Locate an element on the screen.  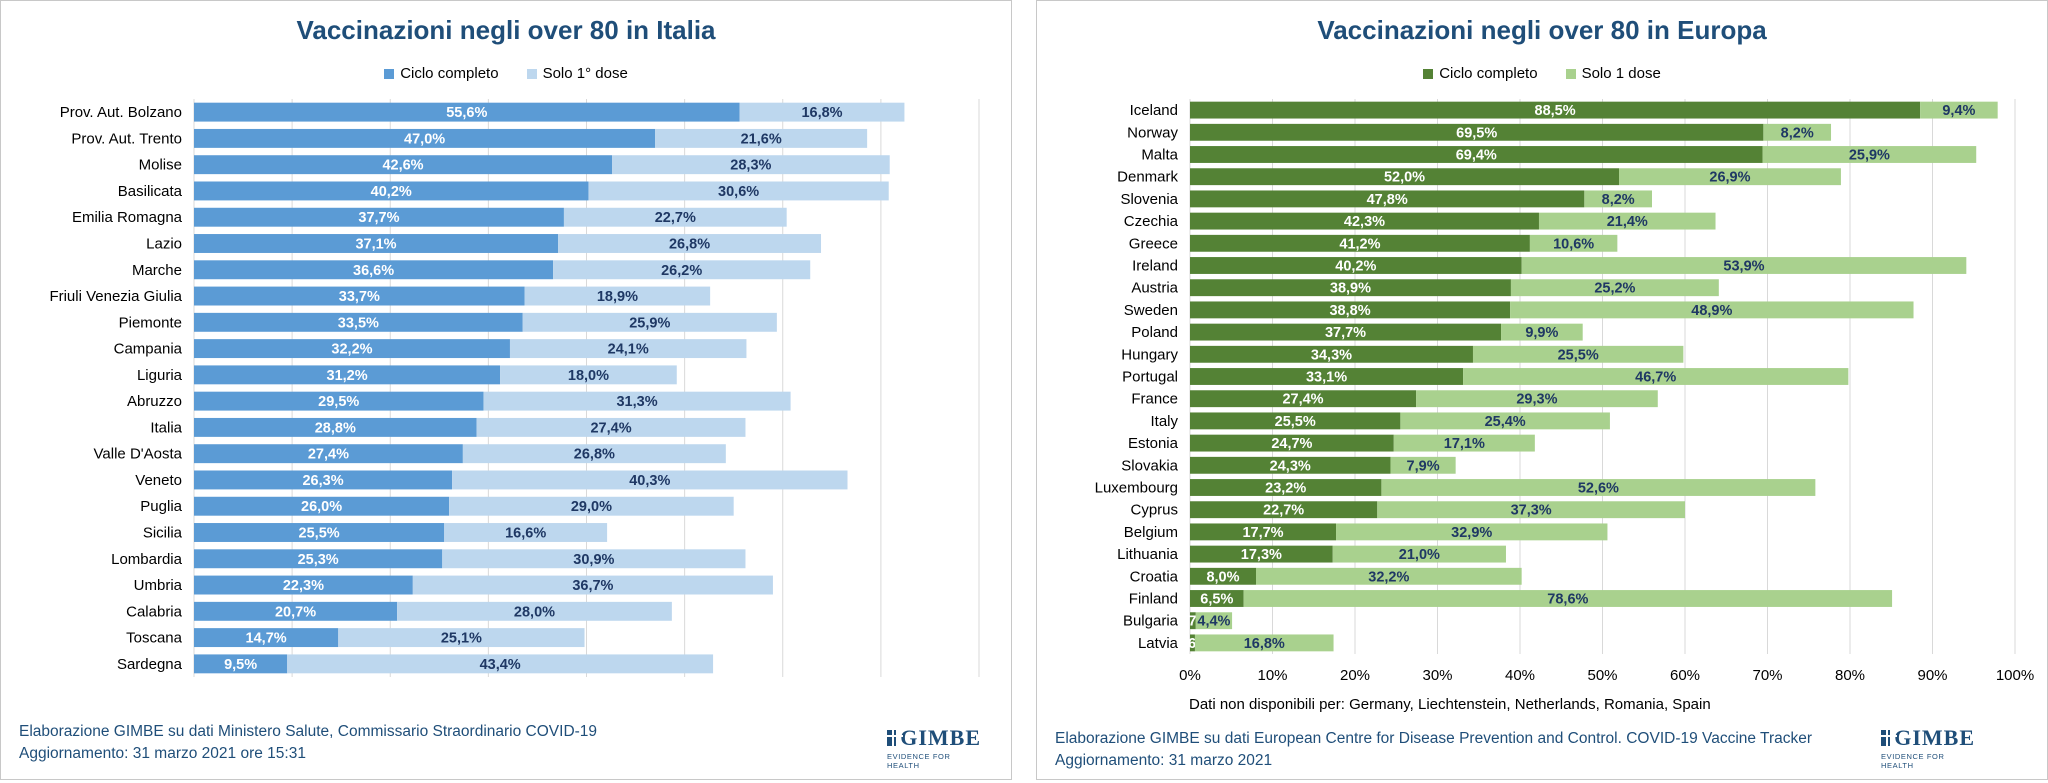
category-label: Ireland is located at coordinates (1155, 266).